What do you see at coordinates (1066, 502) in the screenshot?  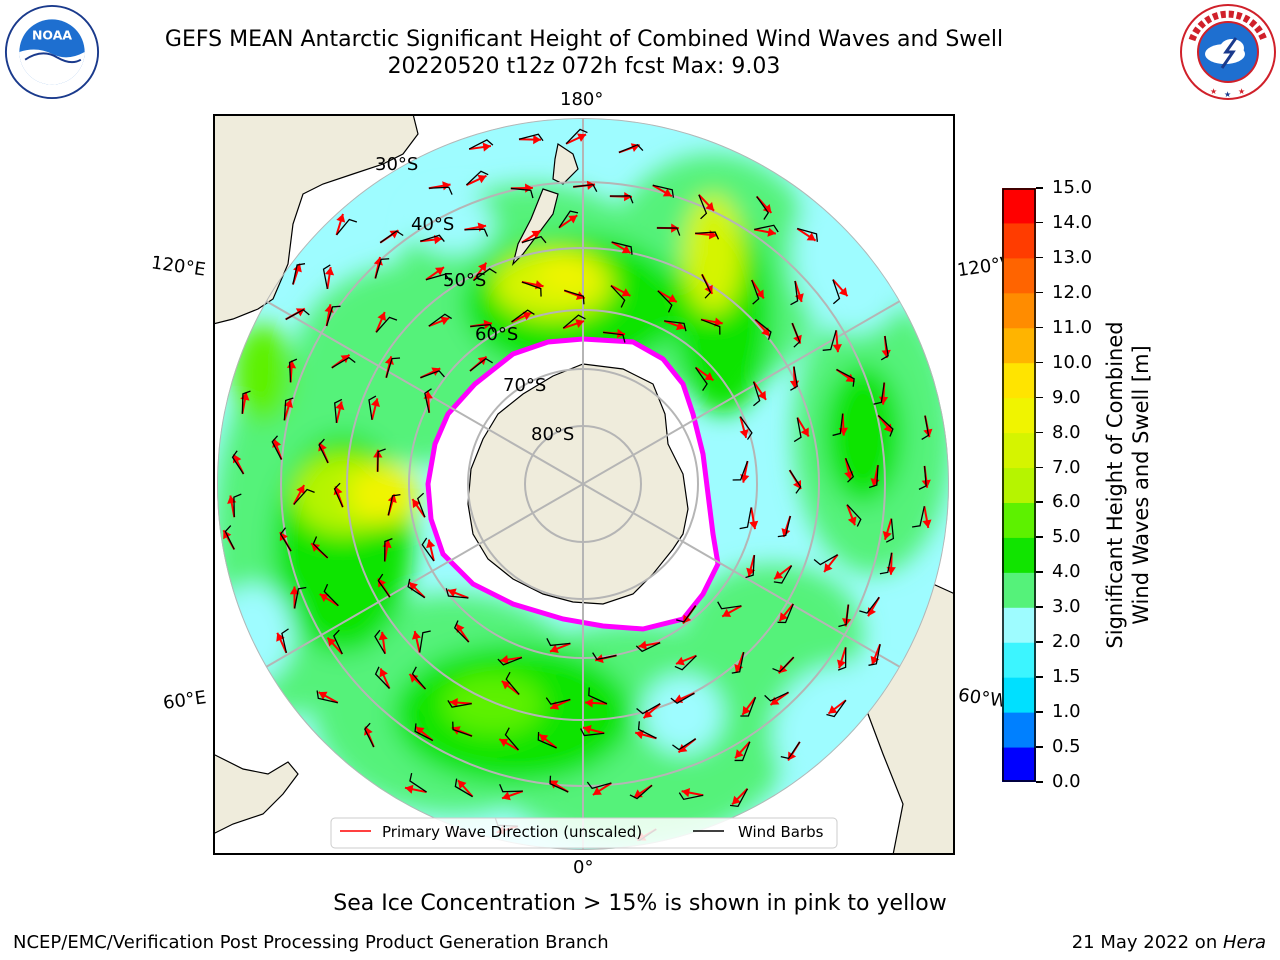 I see `colorbar-tick-label: 6.0` at bounding box center [1066, 502].